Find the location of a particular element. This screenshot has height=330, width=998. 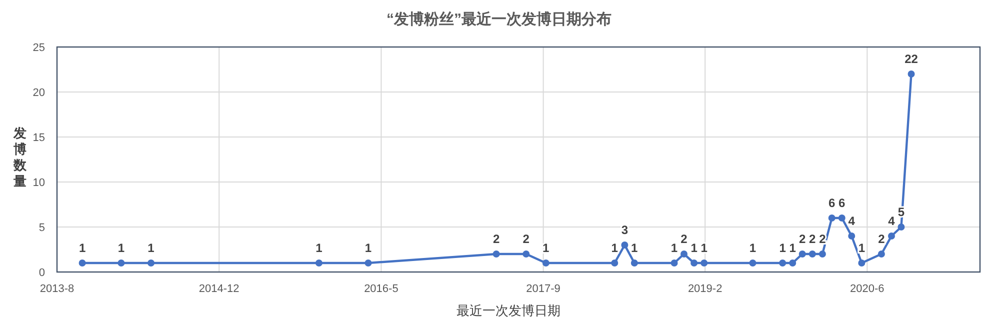

x-tick-label: 2014-12 is located at coordinates (219, 289).